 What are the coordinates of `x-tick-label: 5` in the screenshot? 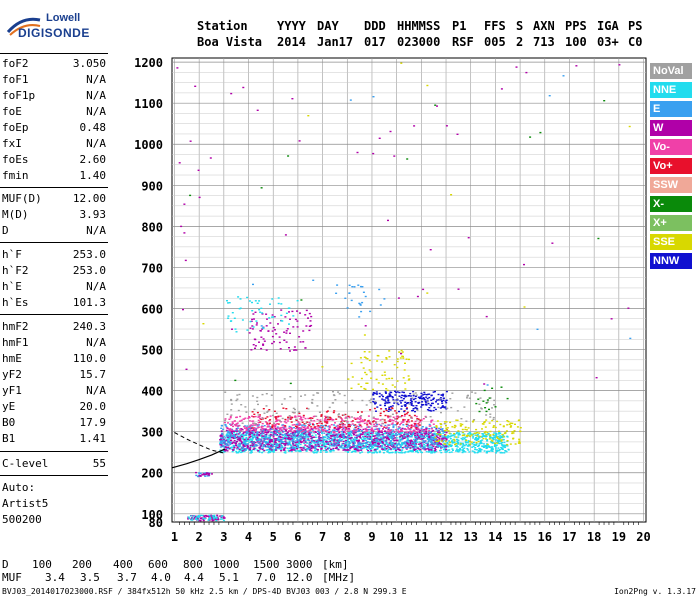 It's located at (273, 537).